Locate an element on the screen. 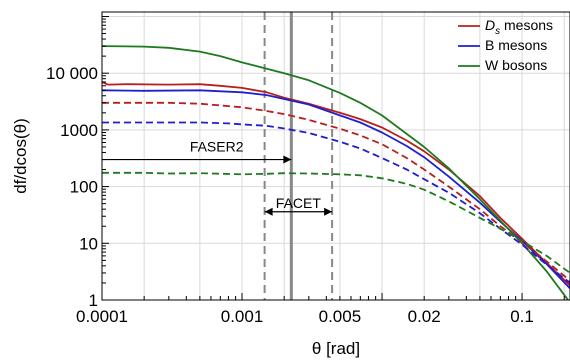 The image size is (570, 360). x-tick-label: 0.001 is located at coordinates (242, 316).